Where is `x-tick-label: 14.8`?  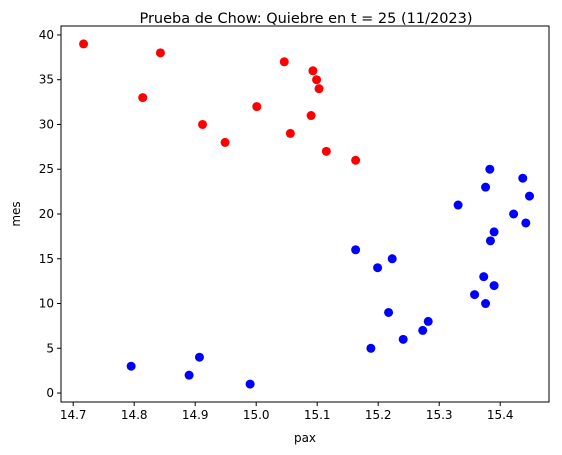 x-tick-label: 14.8 is located at coordinates (134, 415).